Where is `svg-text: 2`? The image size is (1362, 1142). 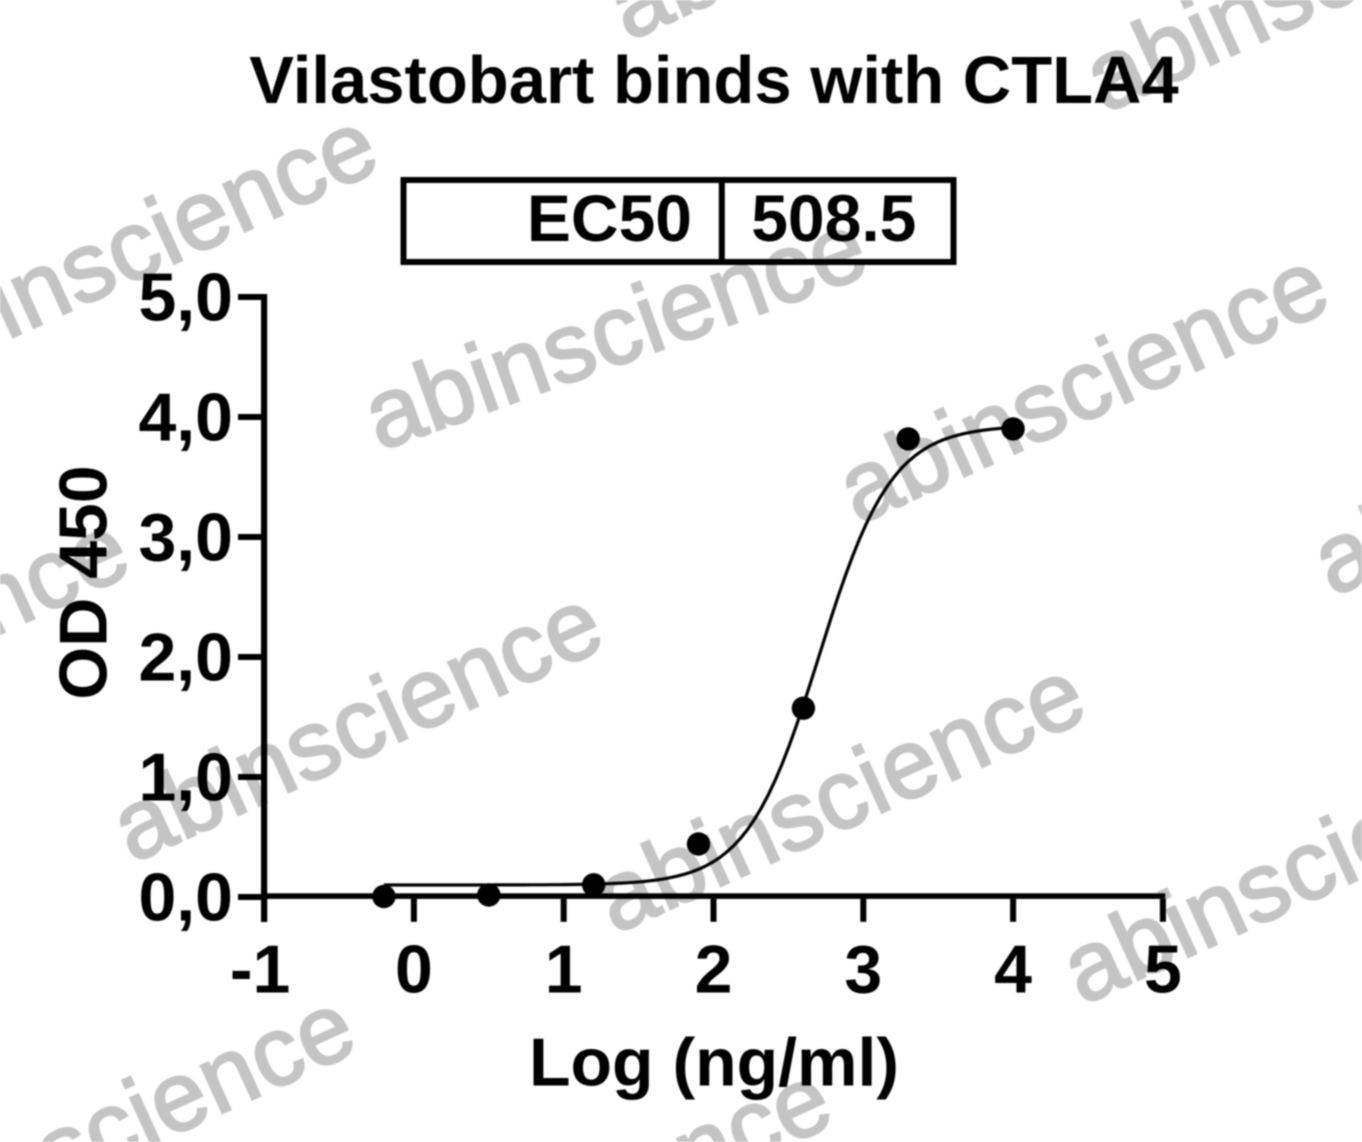
svg-text: 2 is located at coordinates (714, 970).